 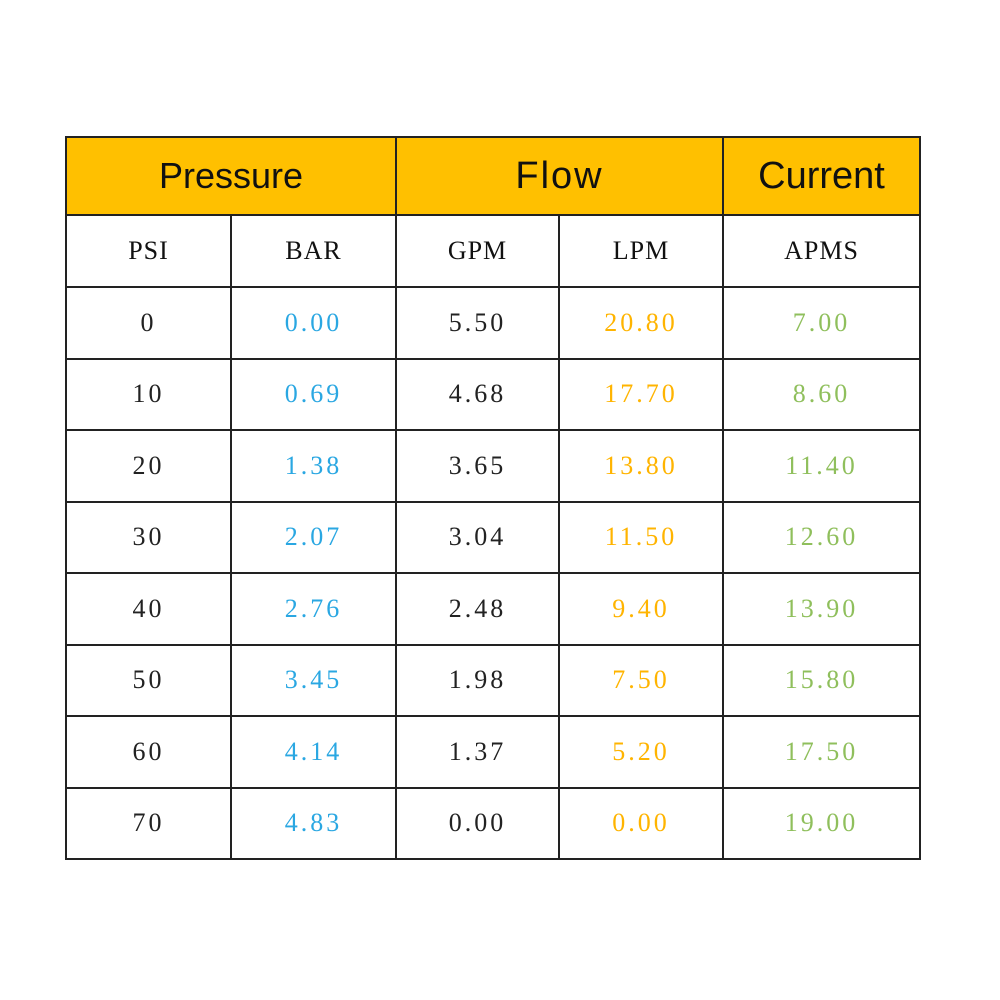 I want to click on group-header: Pressure, so click(x=231, y=176).